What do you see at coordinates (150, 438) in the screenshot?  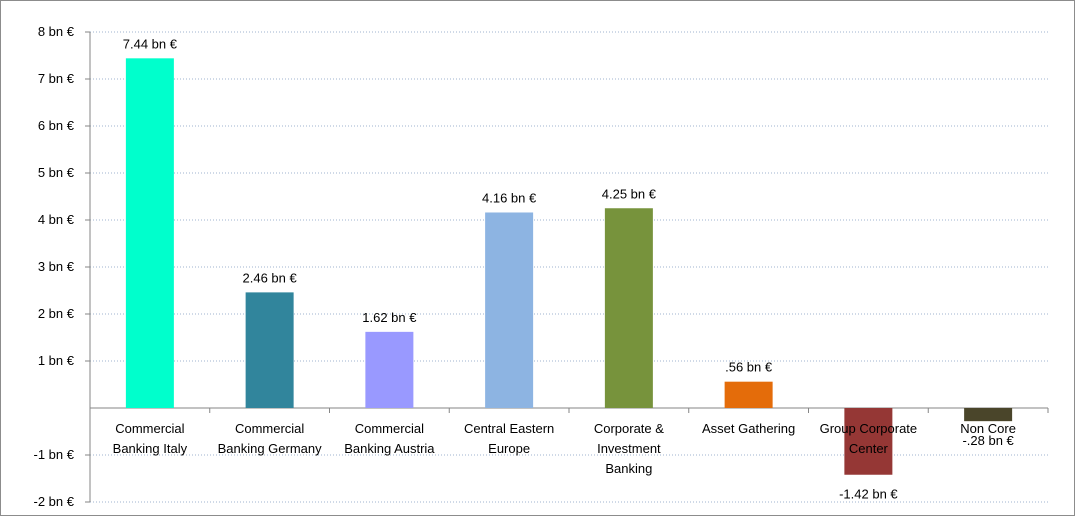 I see `category-label: Commercial Banking Italy` at bounding box center [150, 438].